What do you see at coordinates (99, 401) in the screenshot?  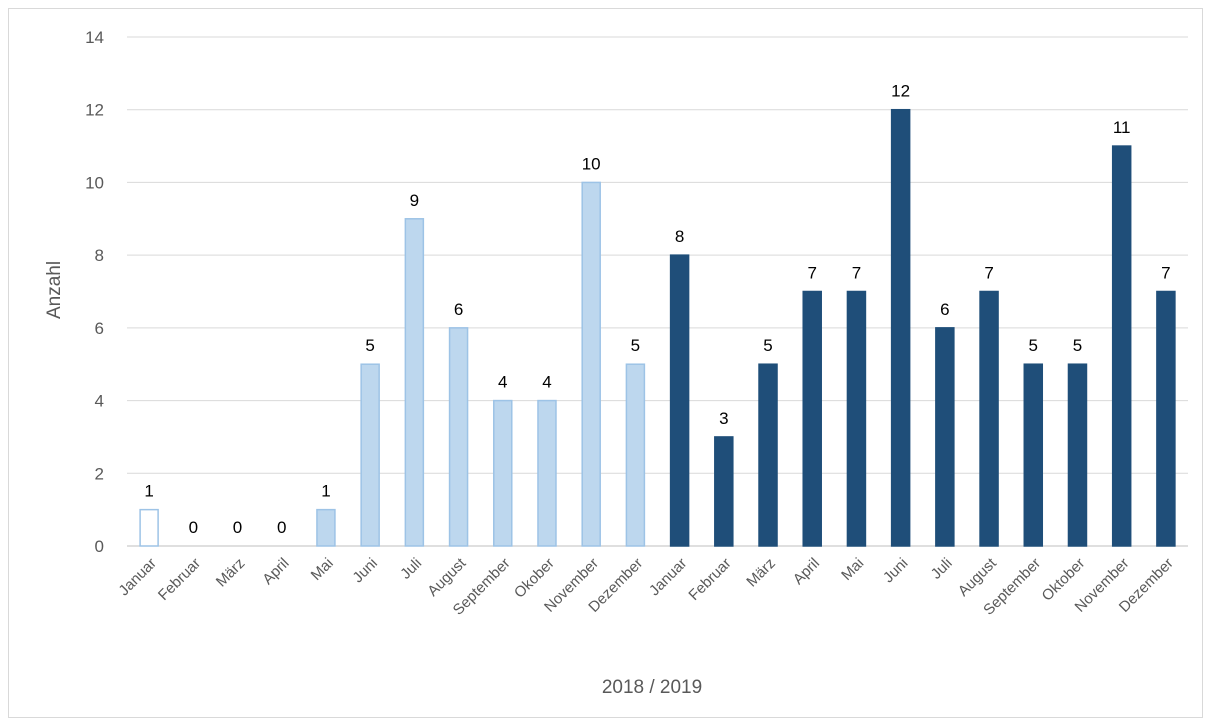 I see `y-tick-label: 4` at bounding box center [99, 401].